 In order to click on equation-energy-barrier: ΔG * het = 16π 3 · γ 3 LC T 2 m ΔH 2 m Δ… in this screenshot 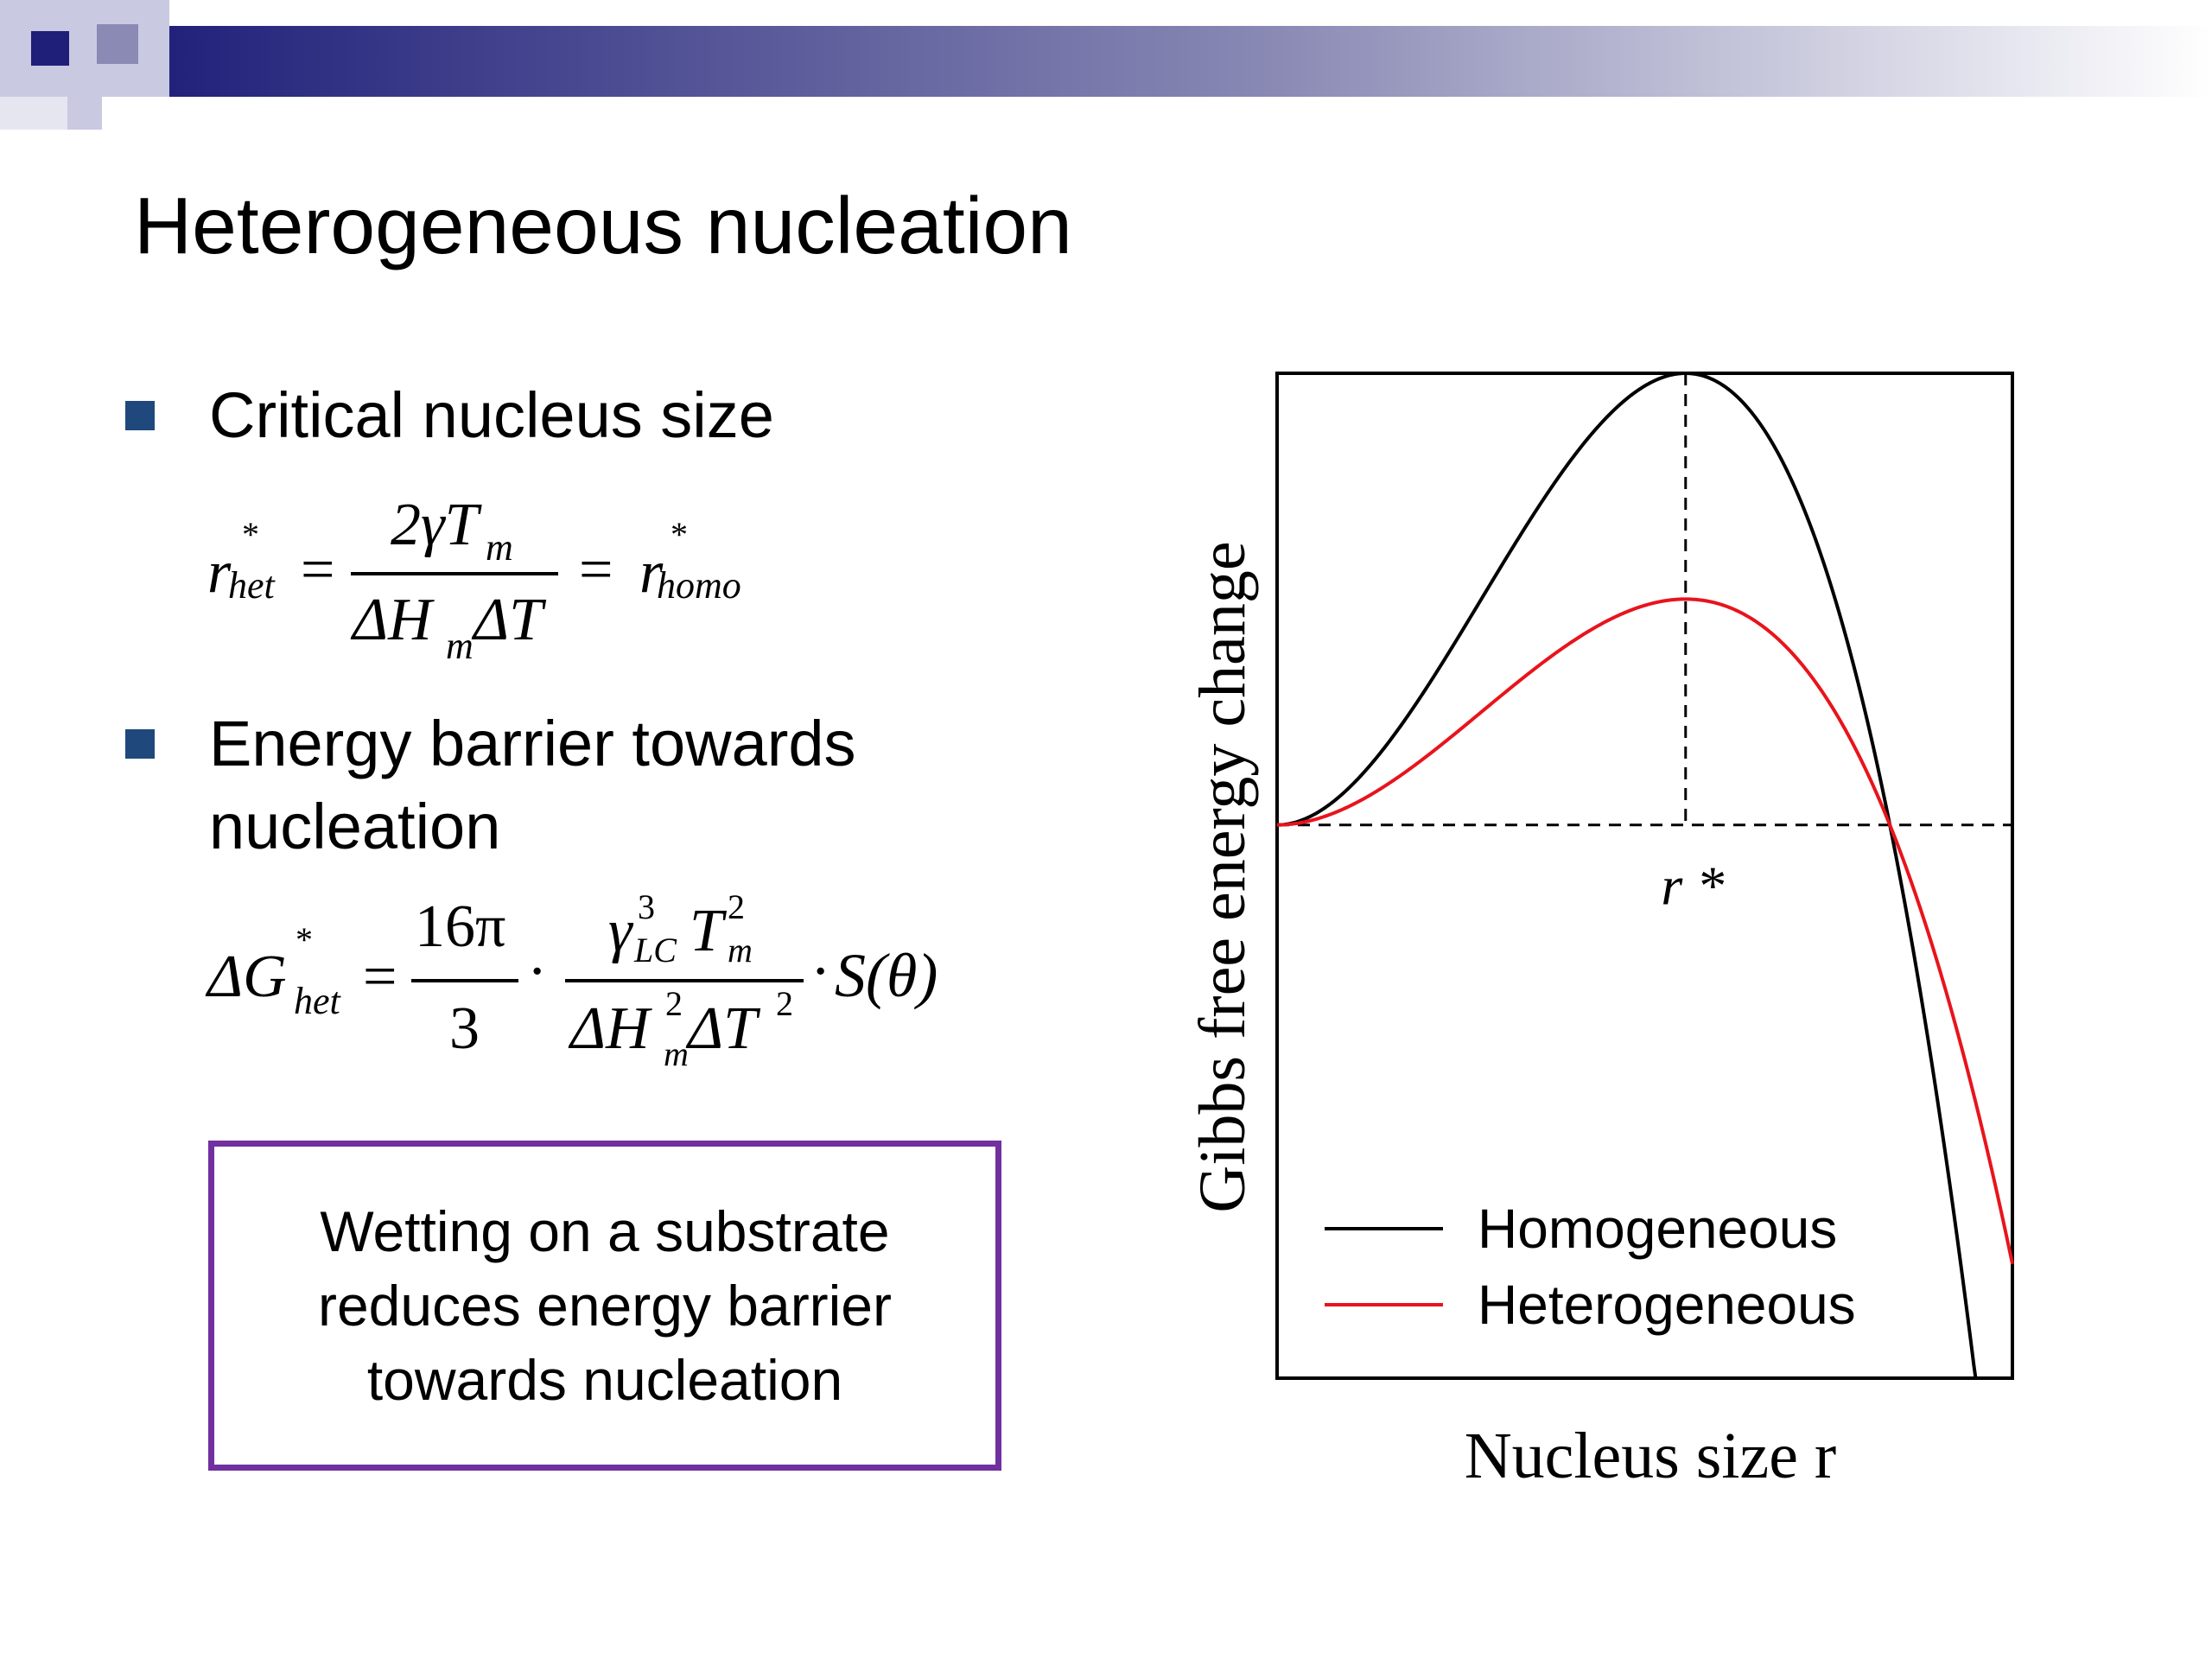, I will do `click(571, 983)`.